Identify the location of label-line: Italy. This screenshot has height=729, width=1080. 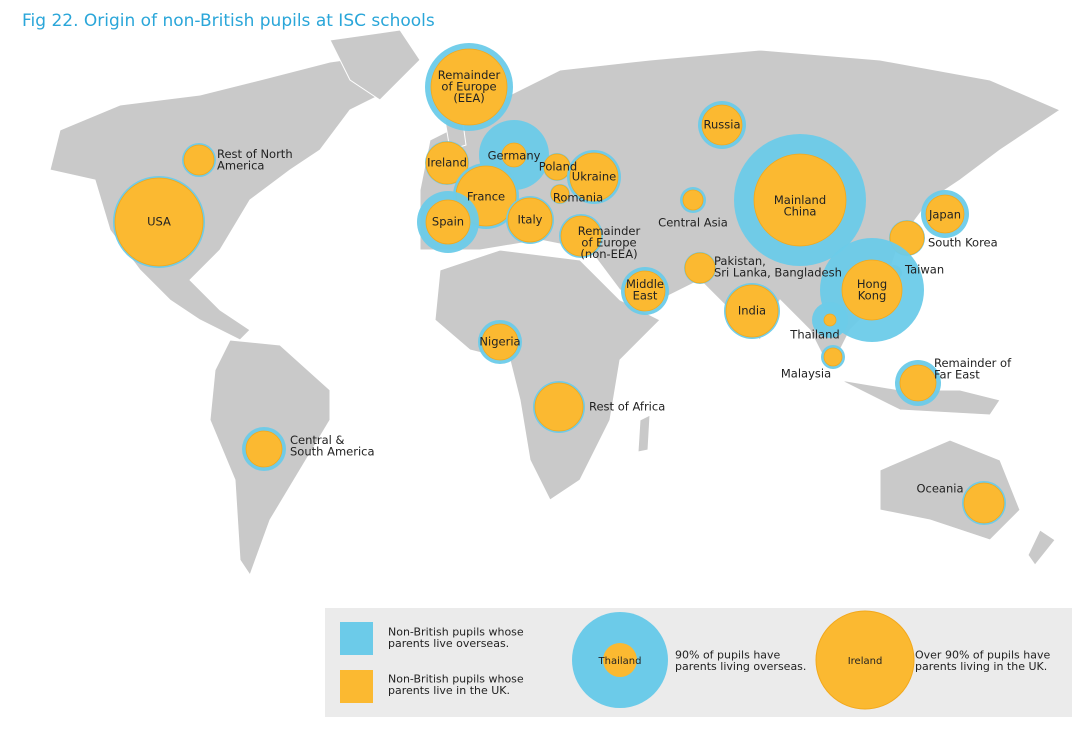
(530, 220).